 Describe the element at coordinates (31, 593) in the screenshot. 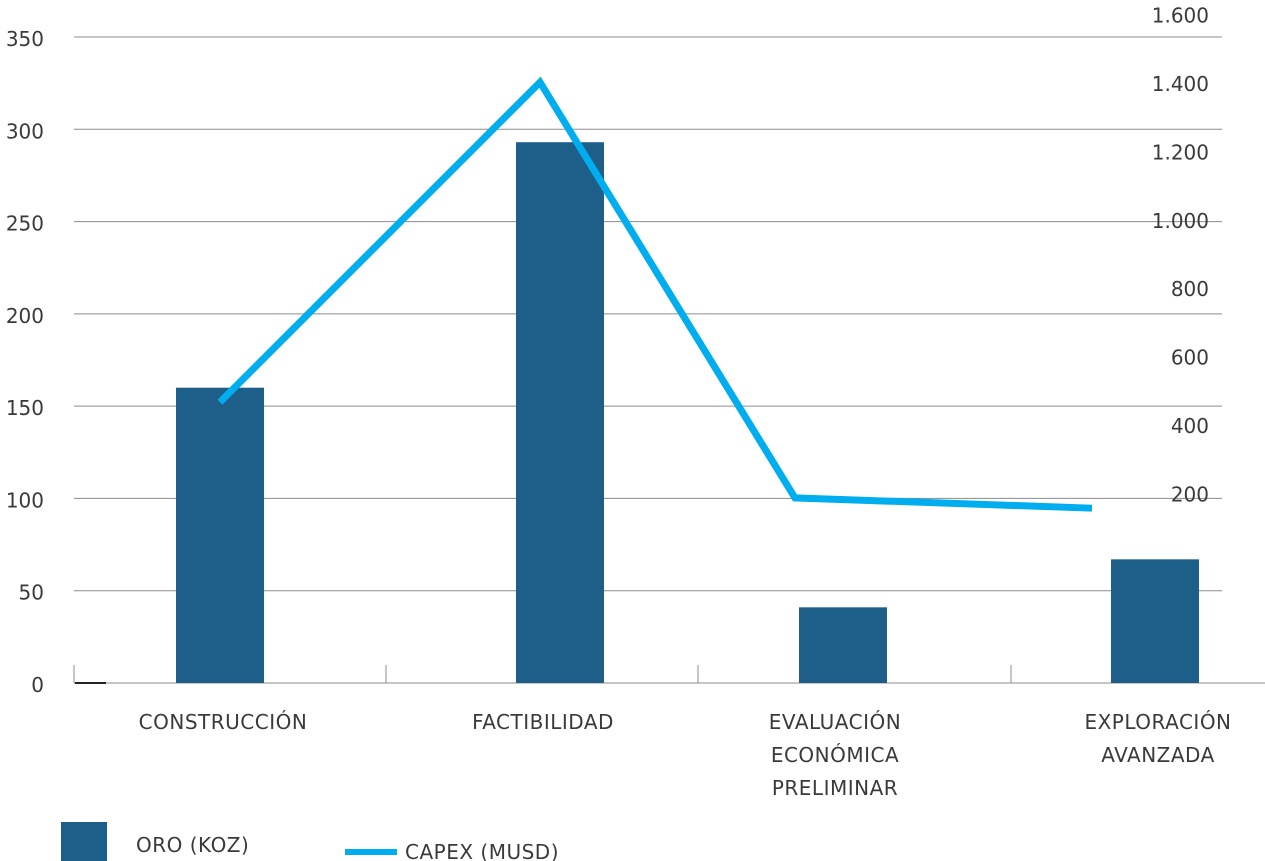

I see `left-tick-label: 50` at that location.